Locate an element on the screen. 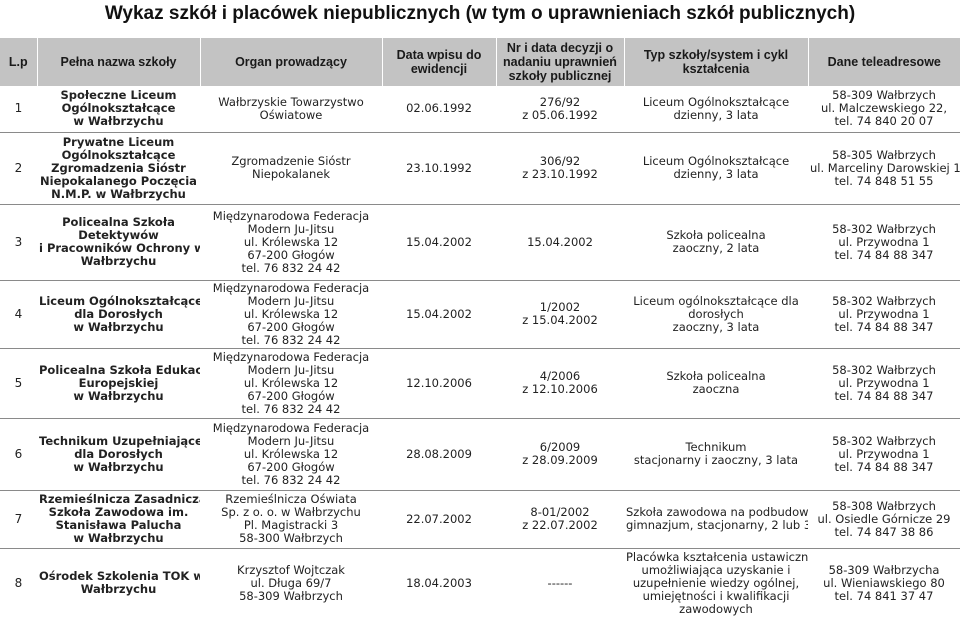 The width and height of the screenshot is (960, 638). cell-type-line: uzupełnienie wiedzy ogólnej, is located at coordinates (716, 582).